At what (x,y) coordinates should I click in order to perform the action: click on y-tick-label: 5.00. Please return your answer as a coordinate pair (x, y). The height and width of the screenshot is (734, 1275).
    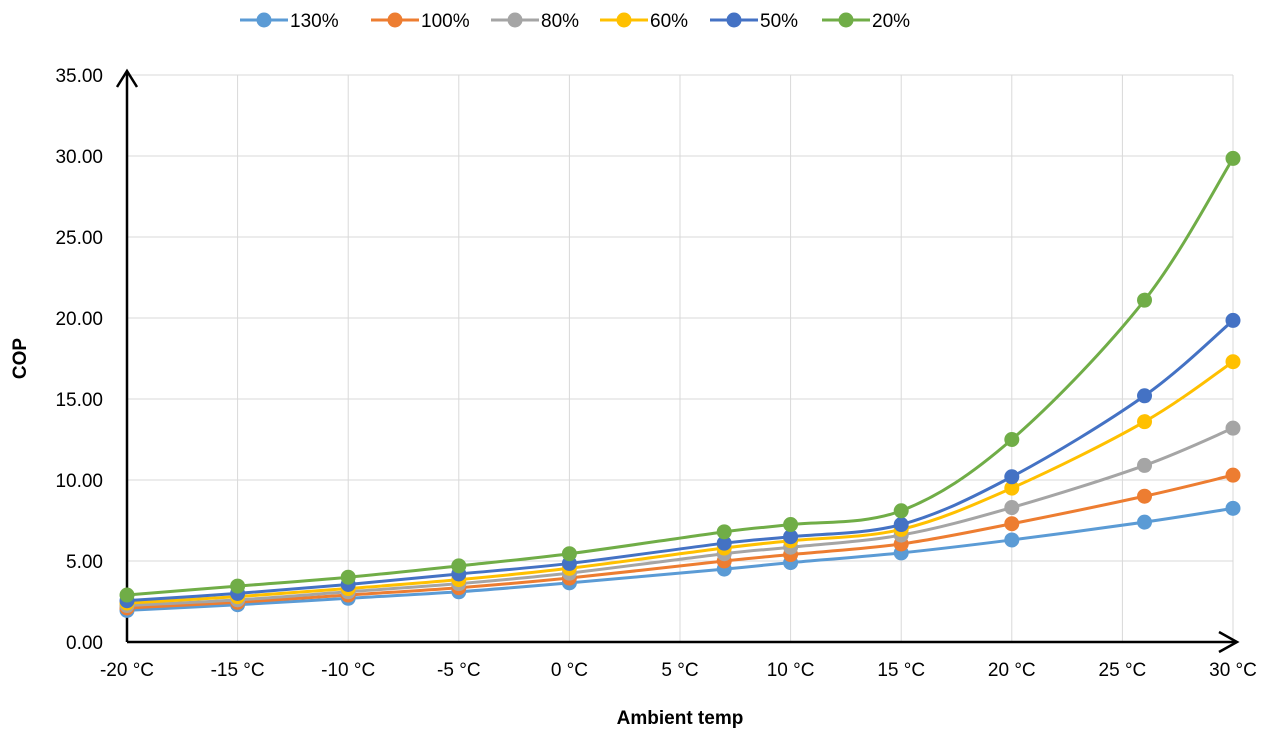
    Looking at the image, I should click on (84, 562).